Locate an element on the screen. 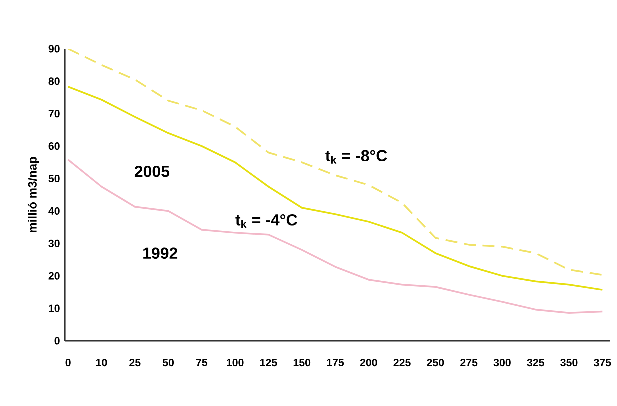  y-tick-label: 50 is located at coordinates (54, 178).